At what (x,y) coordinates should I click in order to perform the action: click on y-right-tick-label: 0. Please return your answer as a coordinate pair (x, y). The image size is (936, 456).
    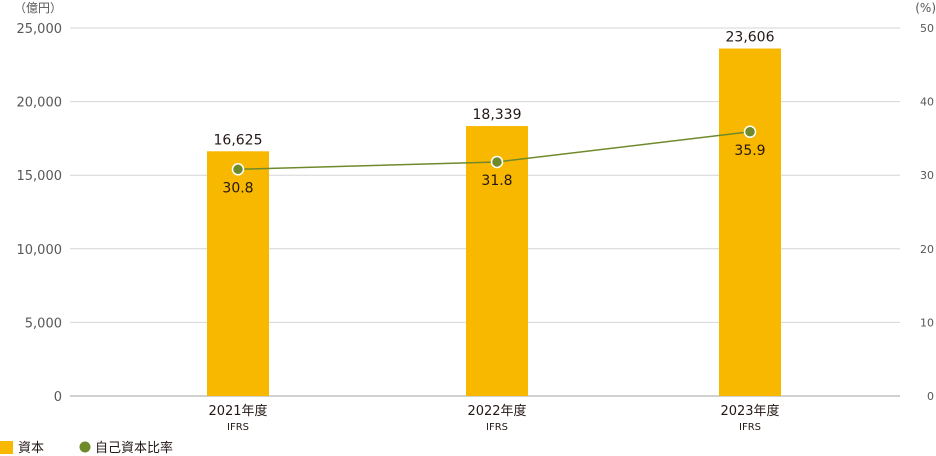
    Looking at the image, I should click on (930, 396).